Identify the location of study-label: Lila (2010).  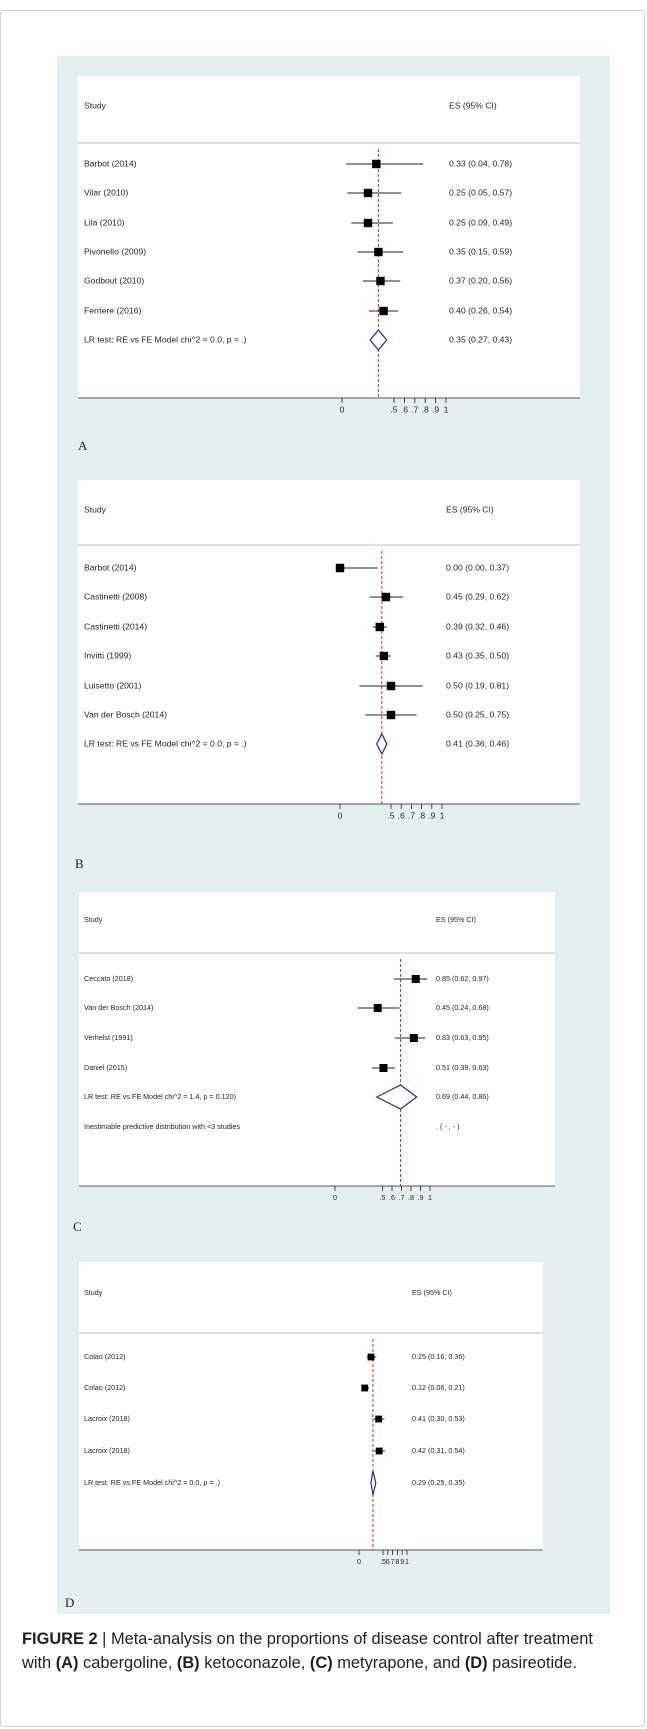
(104, 222).